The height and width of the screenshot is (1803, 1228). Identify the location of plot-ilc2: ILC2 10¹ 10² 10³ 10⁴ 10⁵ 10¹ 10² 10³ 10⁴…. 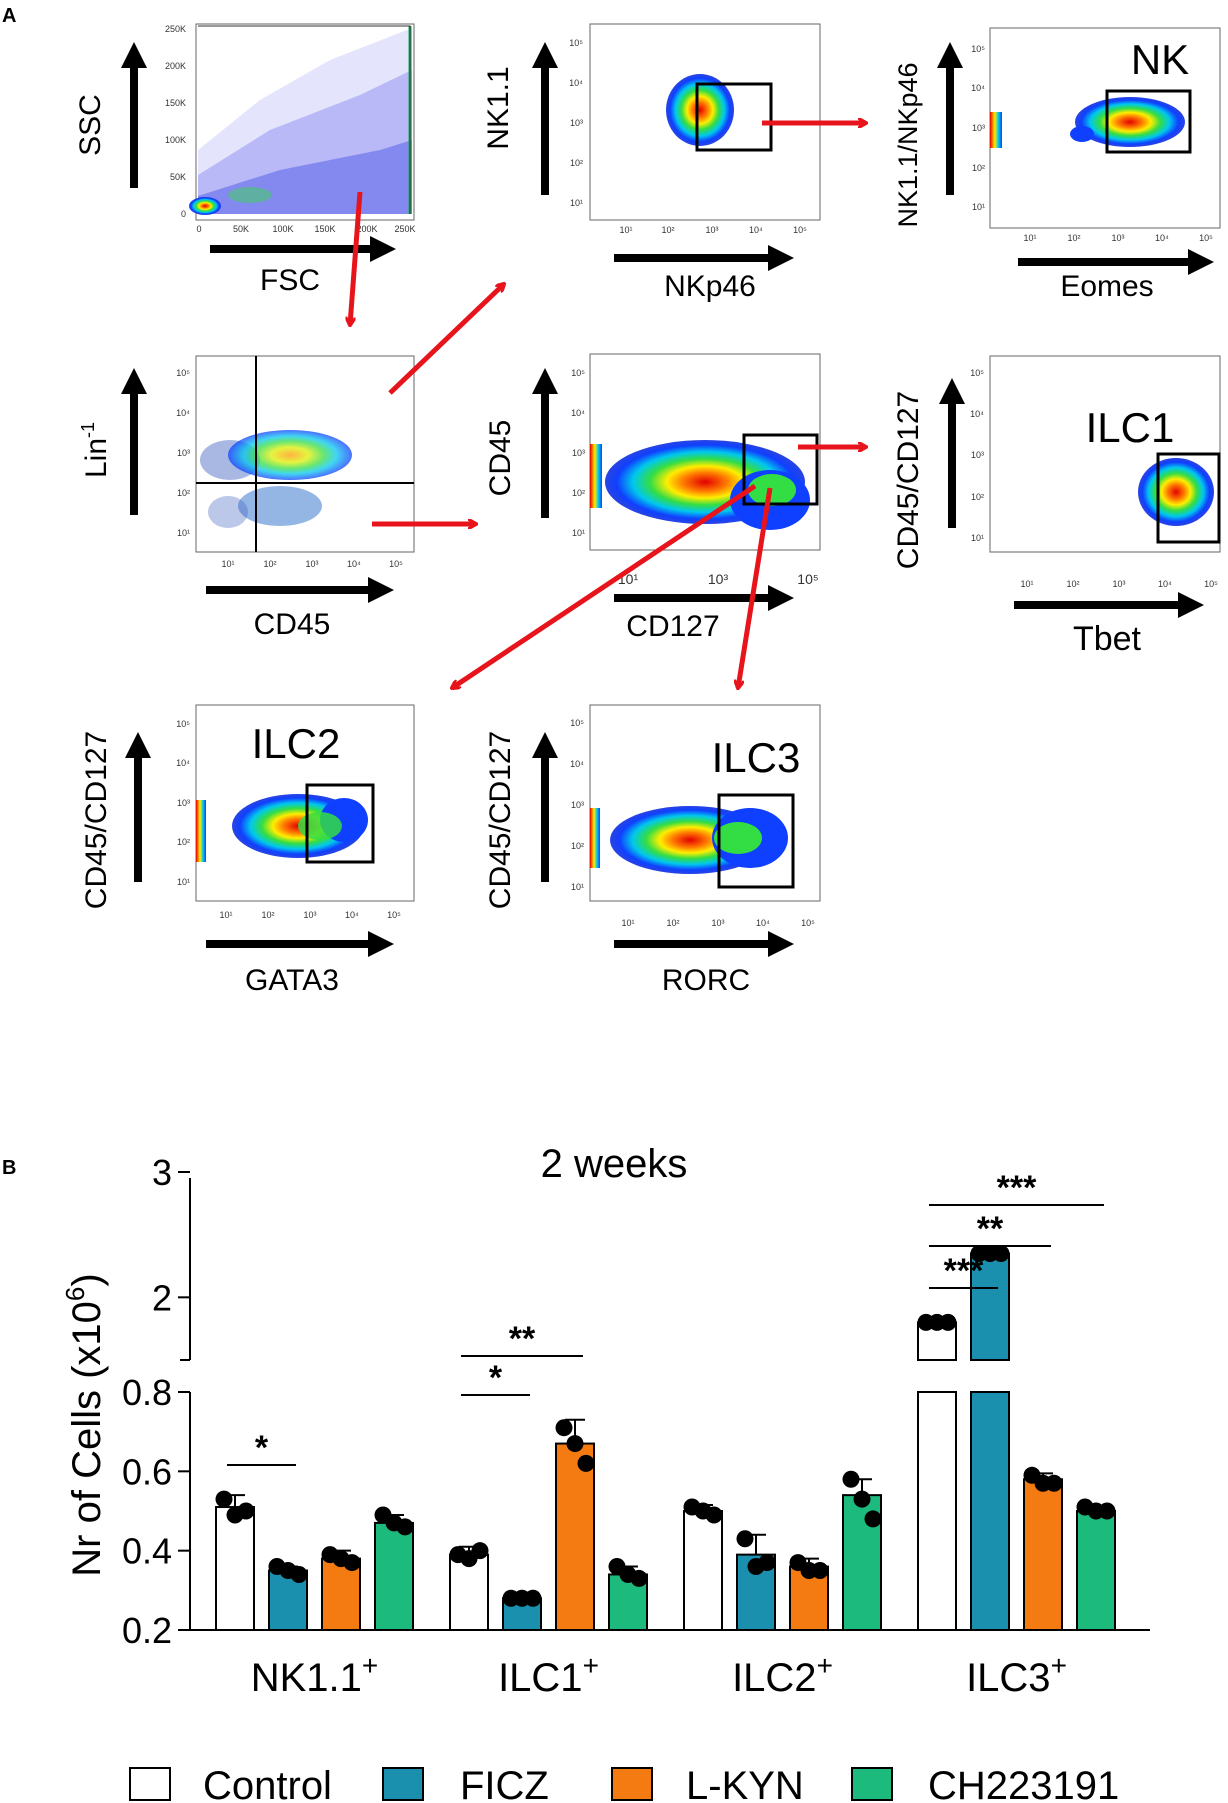
(247, 850).